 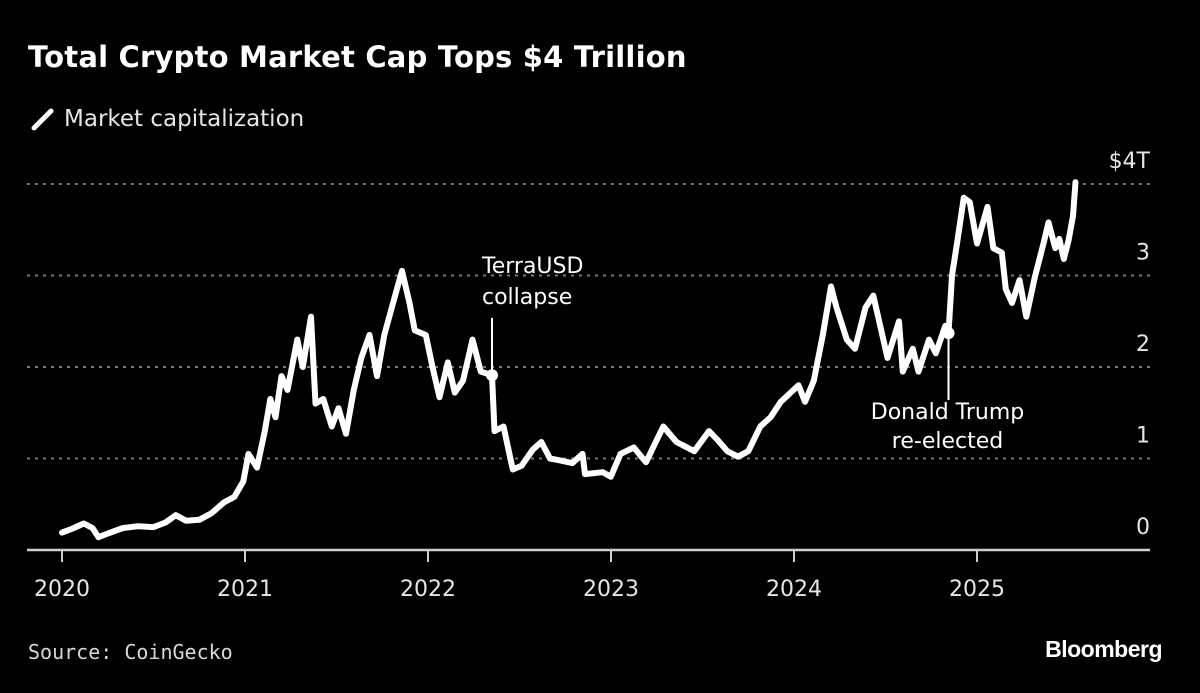 I want to click on y-tick-label: 0, so click(x=1143, y=527).